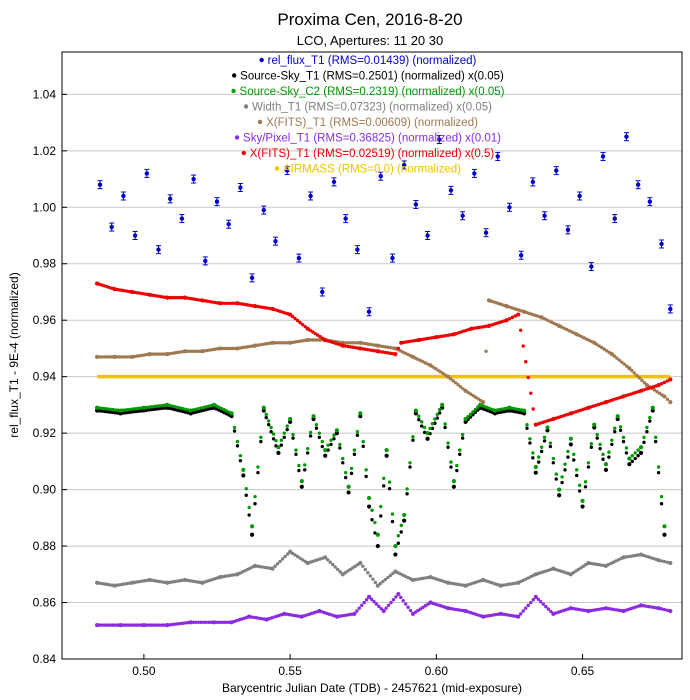 The width and height of the screenshot is (690, 700). What do you see at coordinates (369, 19) in the screenshot?
I see `chart-title: Proxima Cen, 2016-8-20` at bounding box center [369, 19].